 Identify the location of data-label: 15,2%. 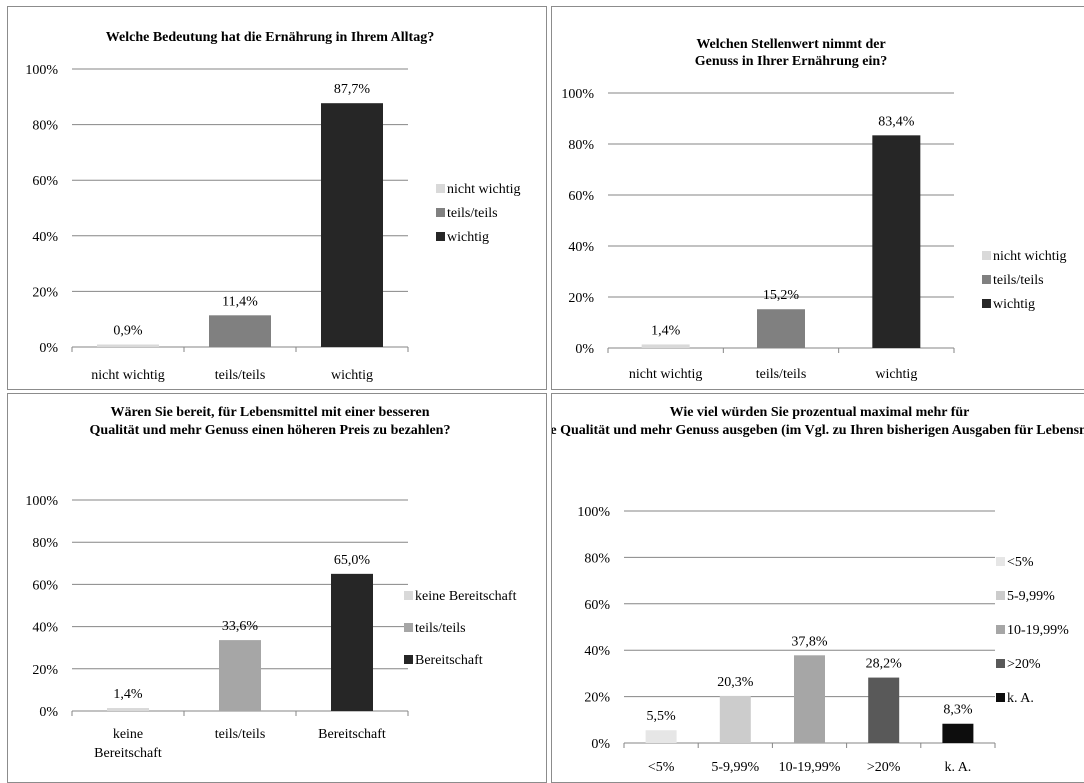
(781, 295).